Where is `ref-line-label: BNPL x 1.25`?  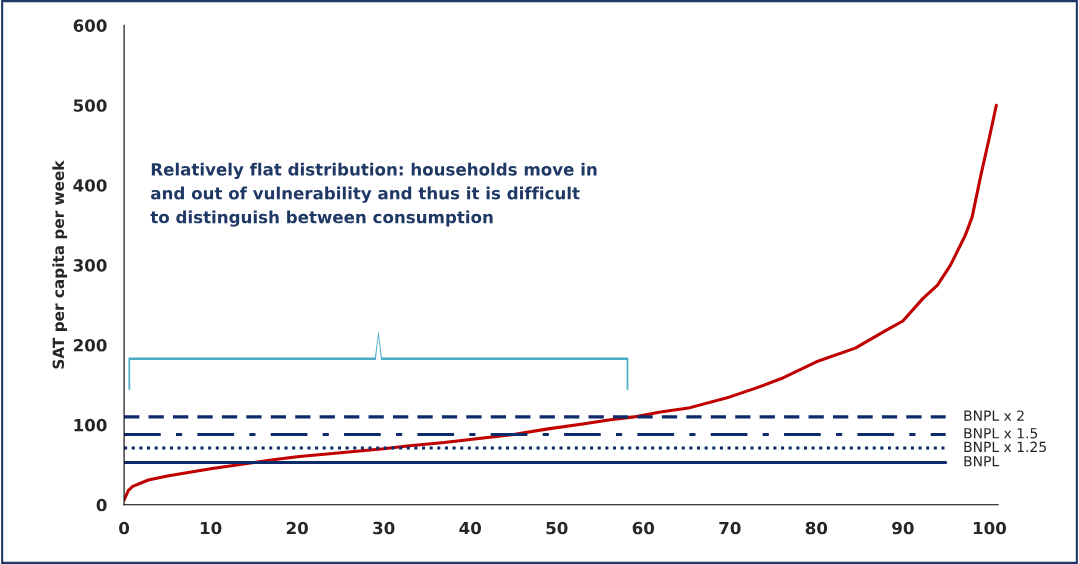
ref-line-label: BNPL x 1.25 is located at coordinates (1005, 447).